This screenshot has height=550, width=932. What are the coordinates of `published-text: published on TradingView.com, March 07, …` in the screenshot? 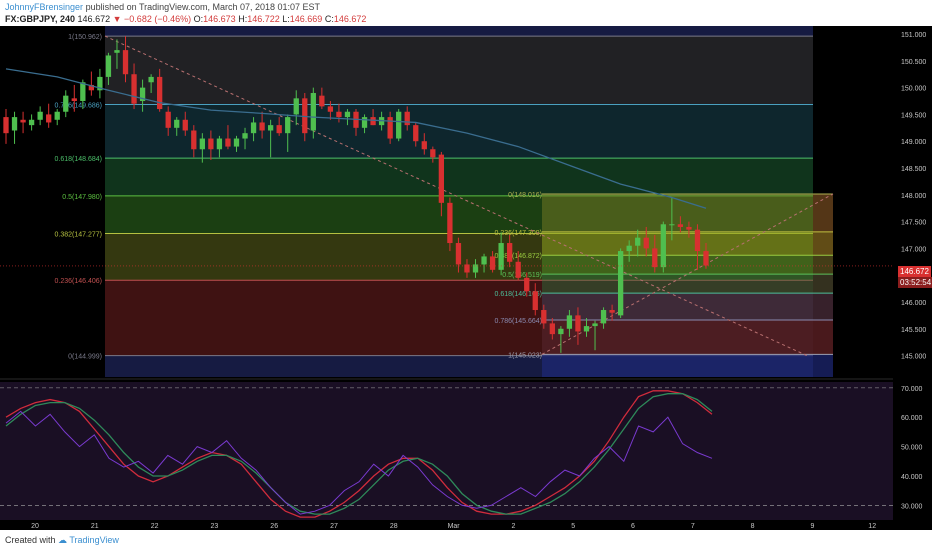 It's located at (203, 7).